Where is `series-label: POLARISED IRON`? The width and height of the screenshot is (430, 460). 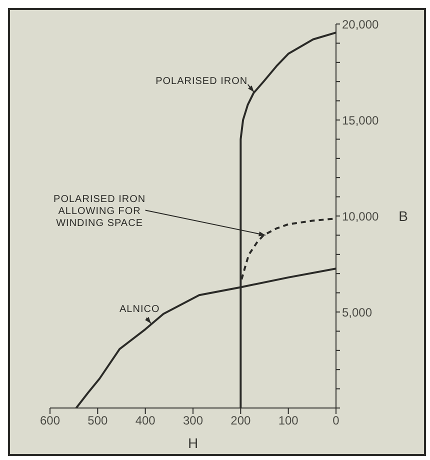 series-label: POLARISED IRON is located at coordinates (201, 82).